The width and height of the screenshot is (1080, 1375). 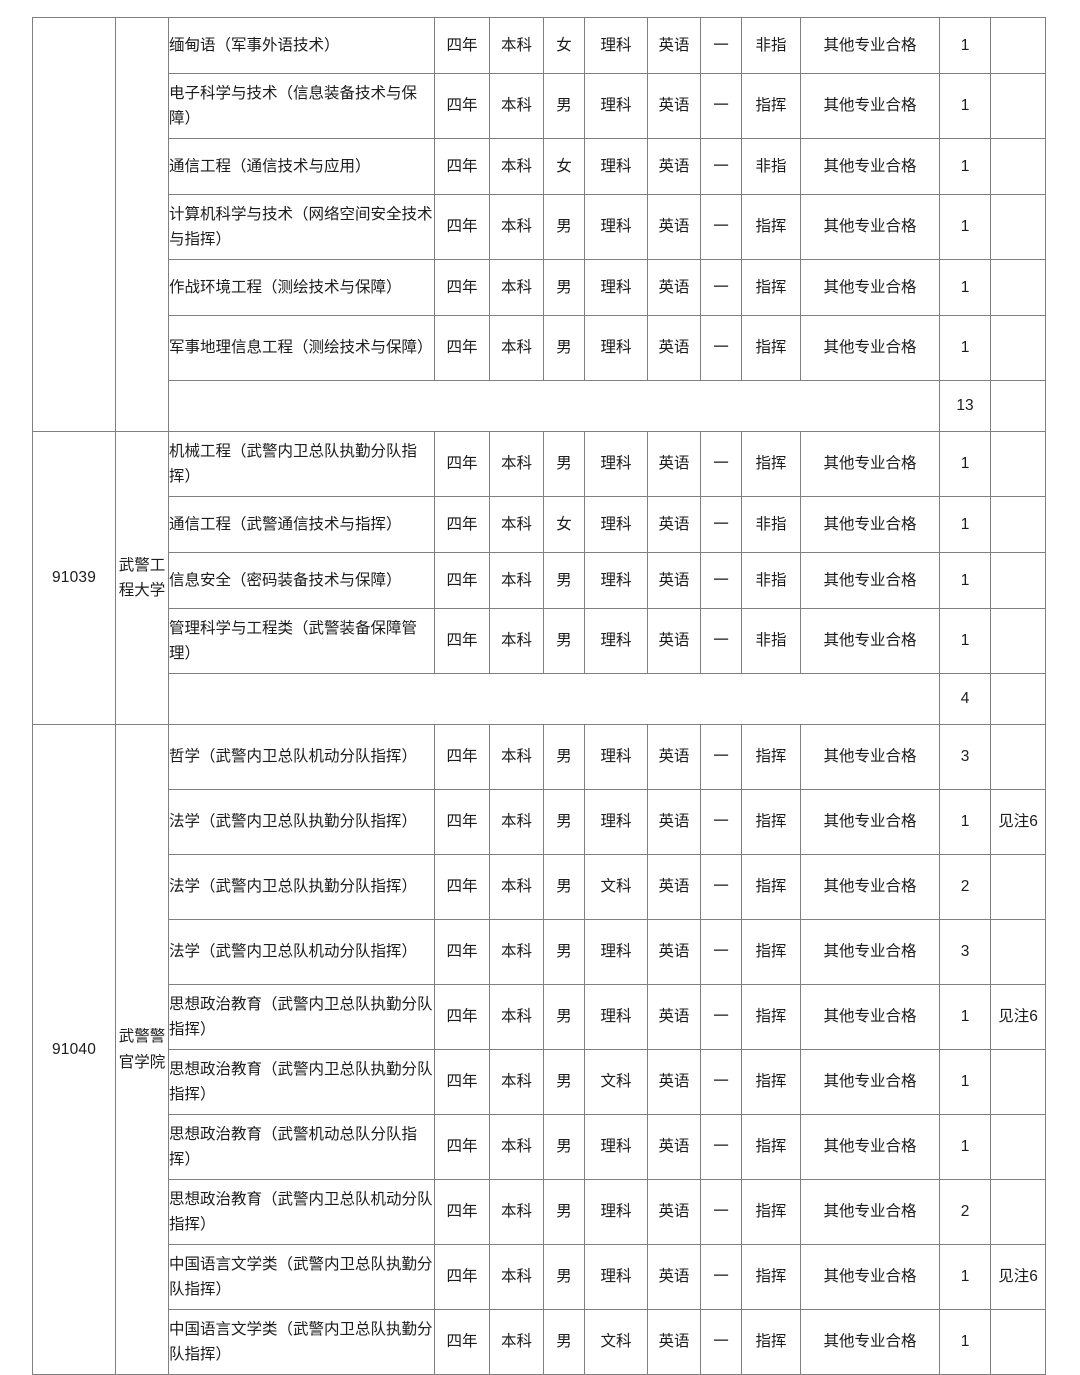 What do you see at coordinates (539, 822) in the screenshot?
I see `table-row: 法学（武警内卫总队执勤分队指挥） 四年 本科男理科 英语一指挥 其他专业合格 1 见注6` at bounding box center [539, 822].